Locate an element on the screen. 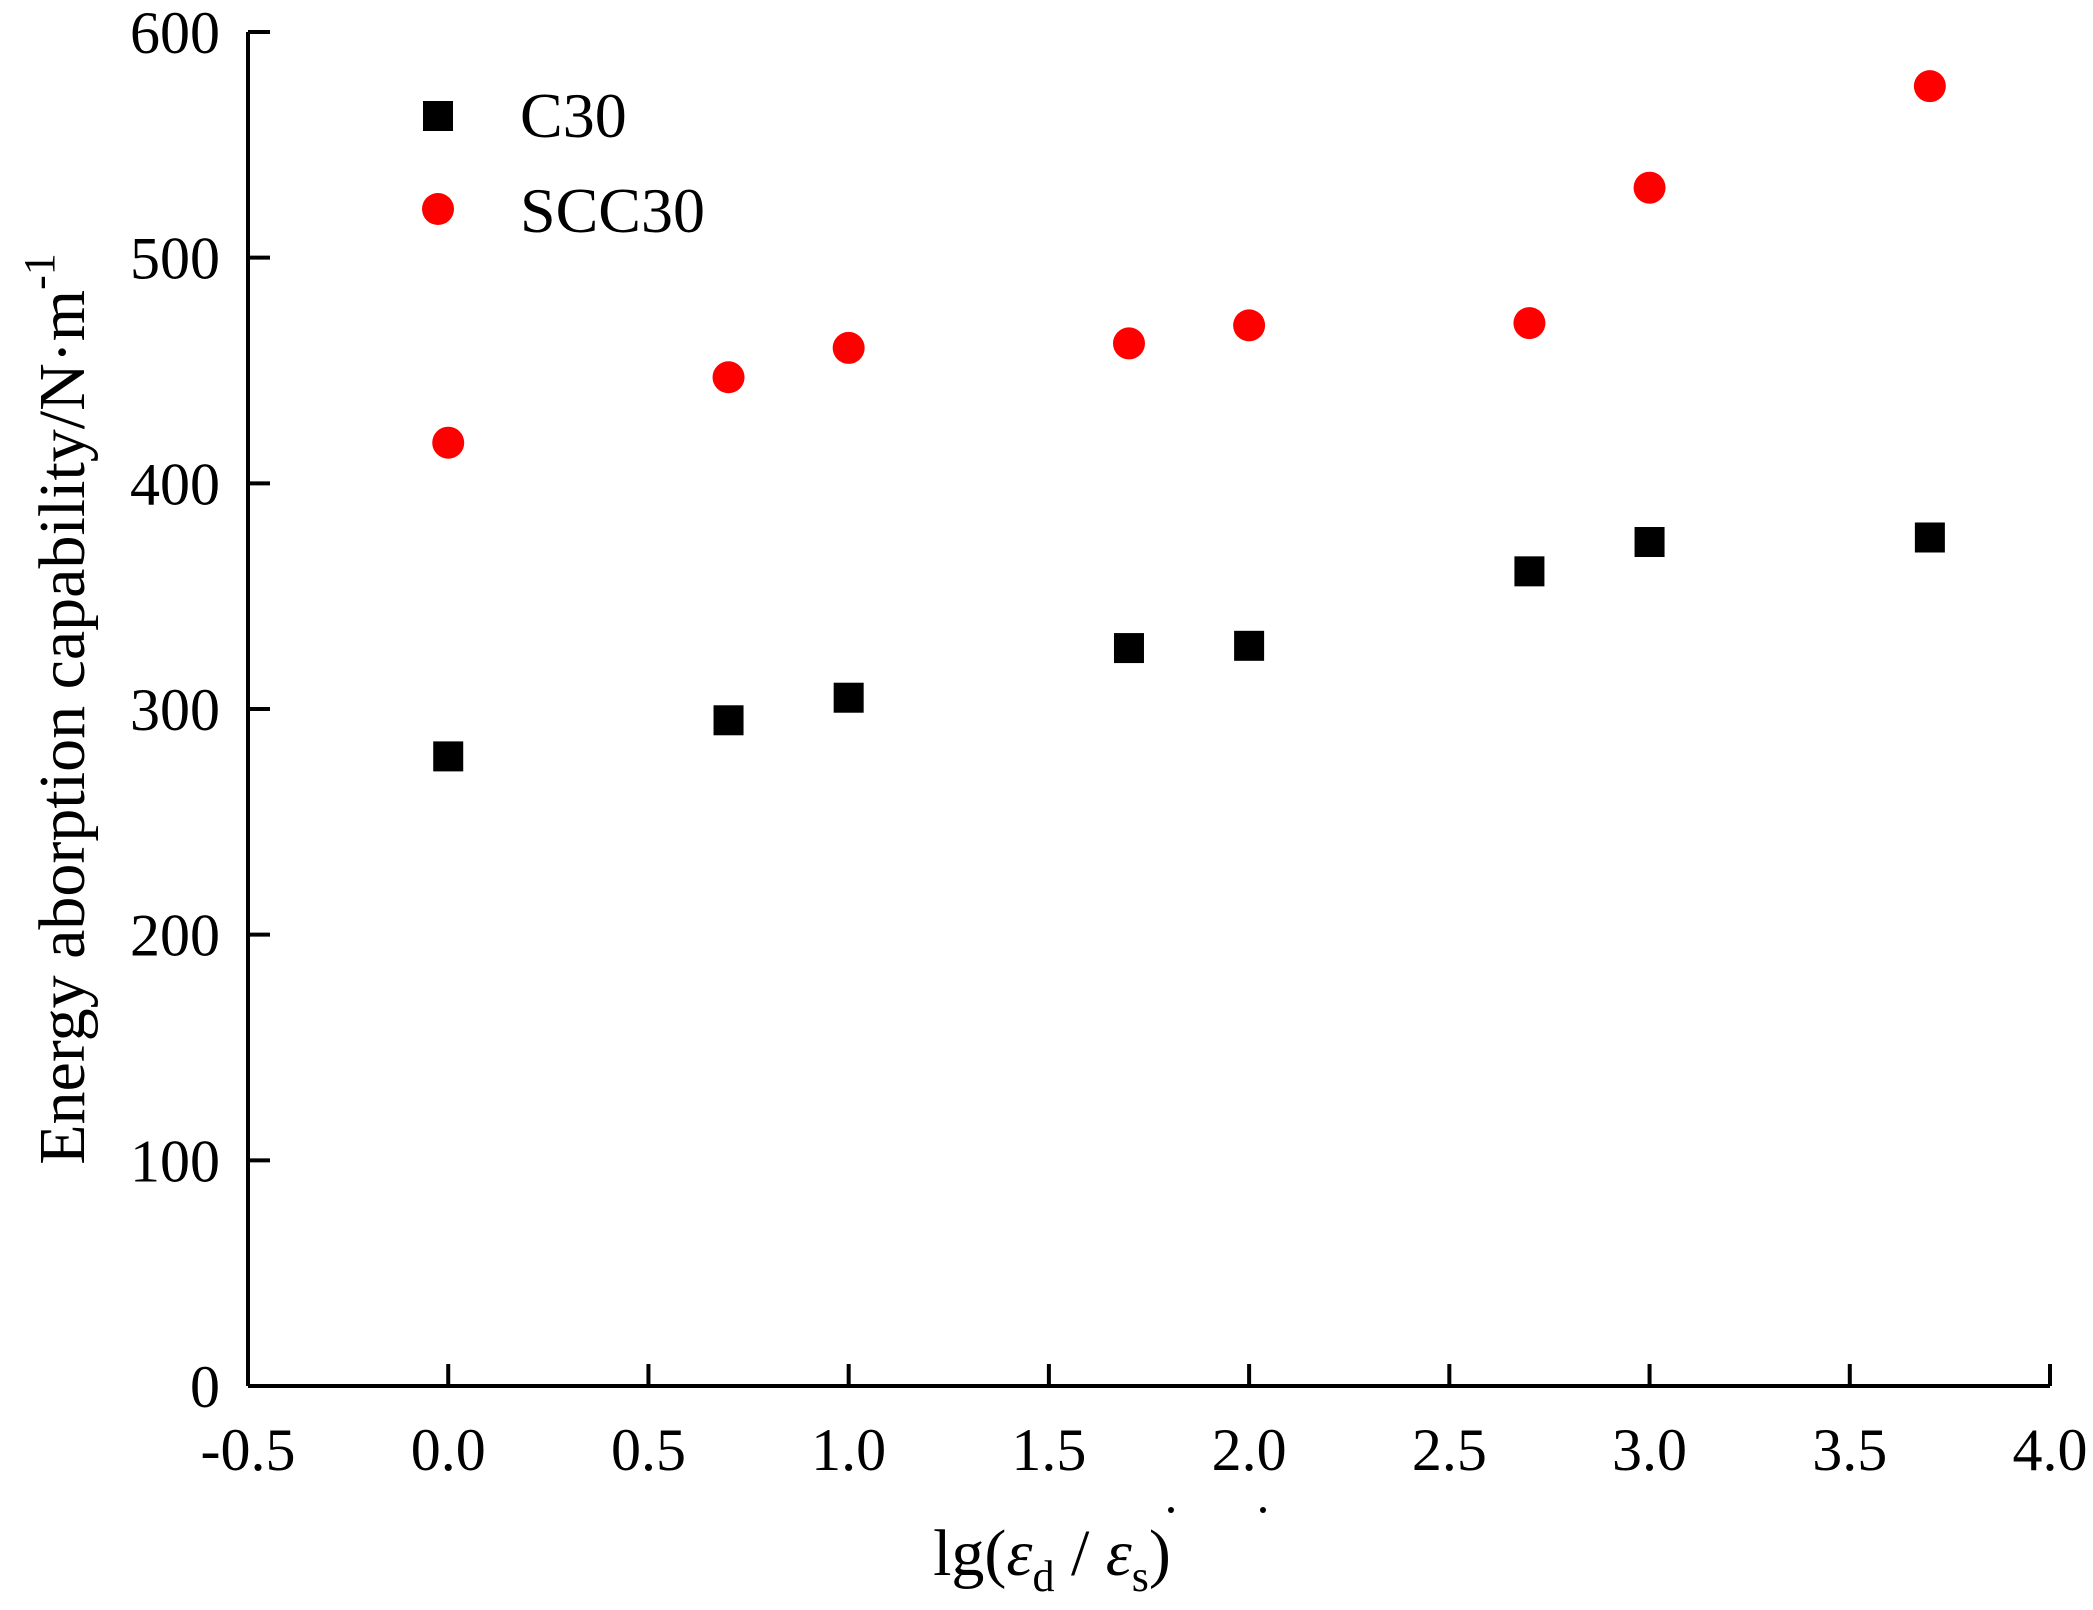 This screenshot has height=1610, width=2093. x-tick-label: 3.5 is located at coordinates (1849, 1450).